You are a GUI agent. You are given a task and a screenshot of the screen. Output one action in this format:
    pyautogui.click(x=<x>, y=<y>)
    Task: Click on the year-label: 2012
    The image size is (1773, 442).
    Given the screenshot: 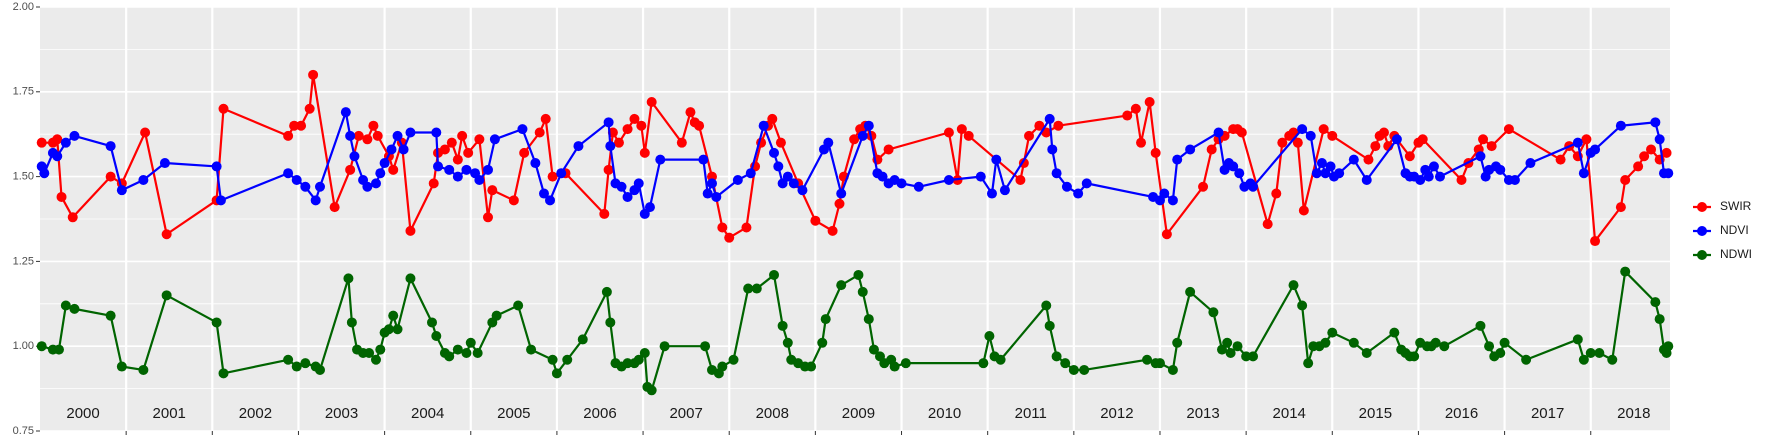 What is the action you would take?
    pyautogui.click(x=1116, y=413)
    